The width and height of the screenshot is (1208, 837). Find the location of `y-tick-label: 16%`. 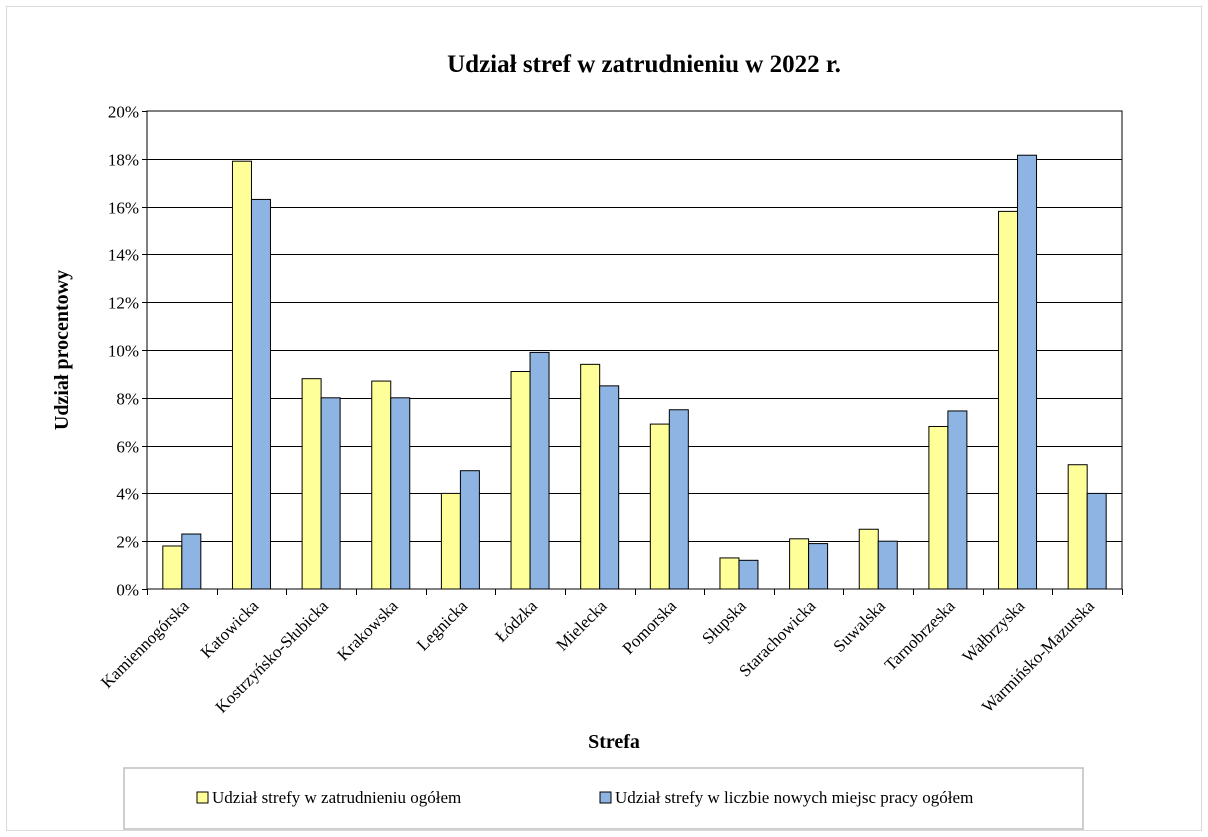

y-tick-label: 16% is located at coordinates (123, 208).